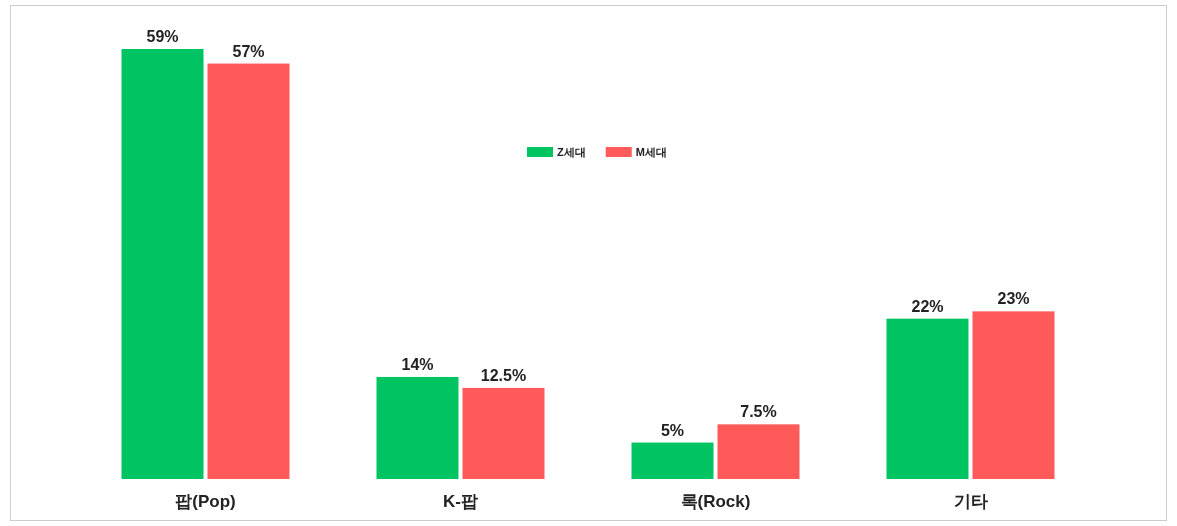 This screenshot has height=526, width=1177. I want to click on legend-label: M세대, so click(651, 152).